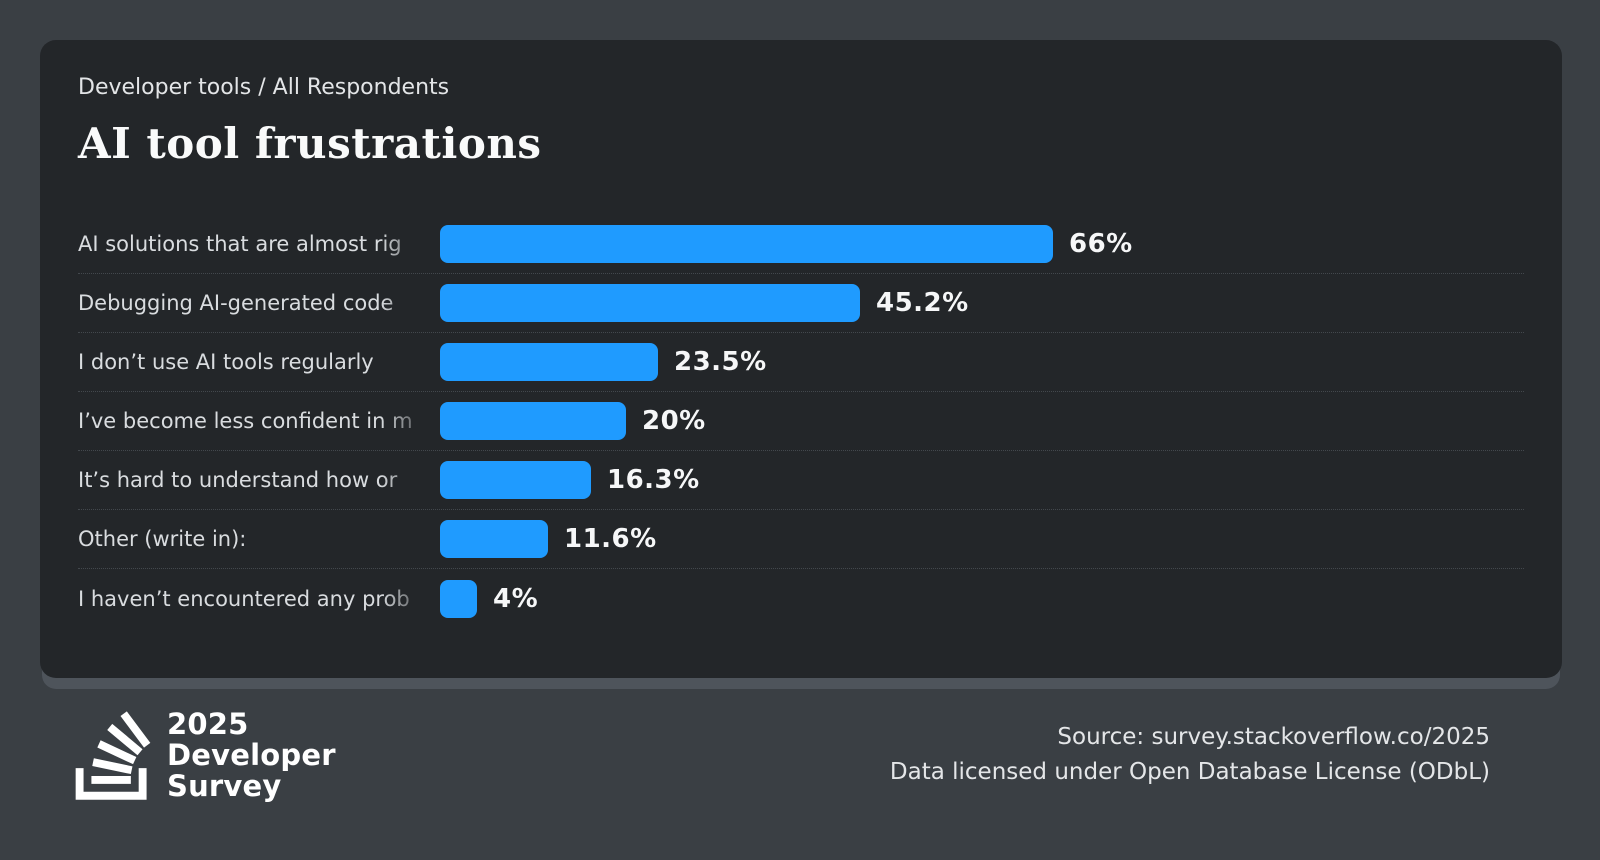  What do you see at coordinates (259, 539) in the screenshot?
I see `row-label: Other (write in):` at bounding box center [259, 539].